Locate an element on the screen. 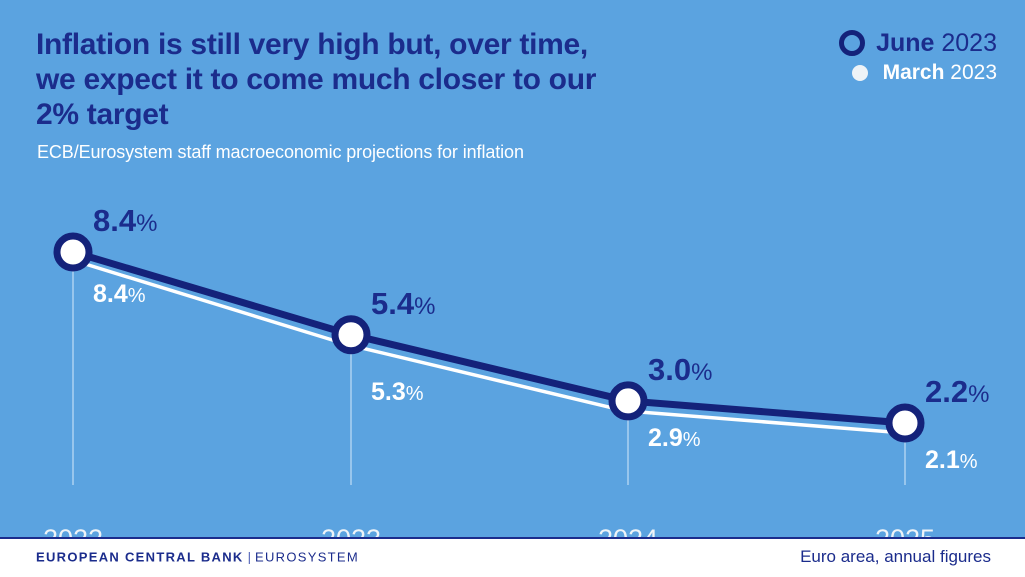 This screenshot has height=577, width=1025. label-june-2022-value: 8.4 is located at coordinates (115, 220).